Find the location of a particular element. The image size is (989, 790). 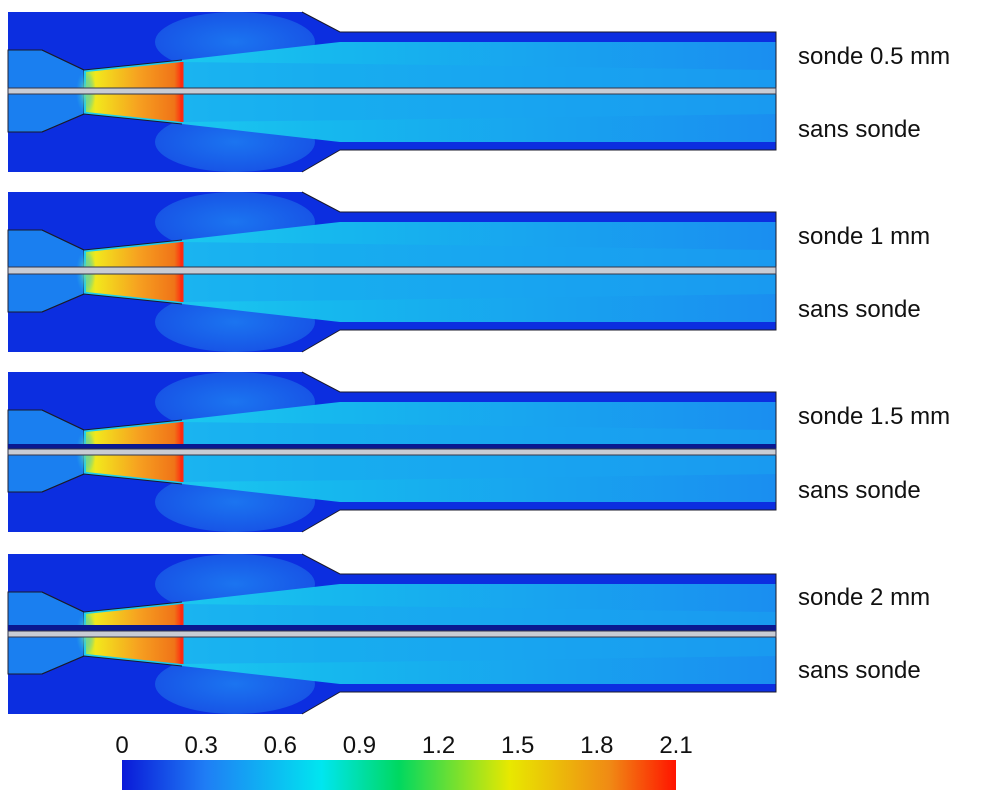

panel-label-top: sonde 0.5 mm is located at coordinates (874, 56).